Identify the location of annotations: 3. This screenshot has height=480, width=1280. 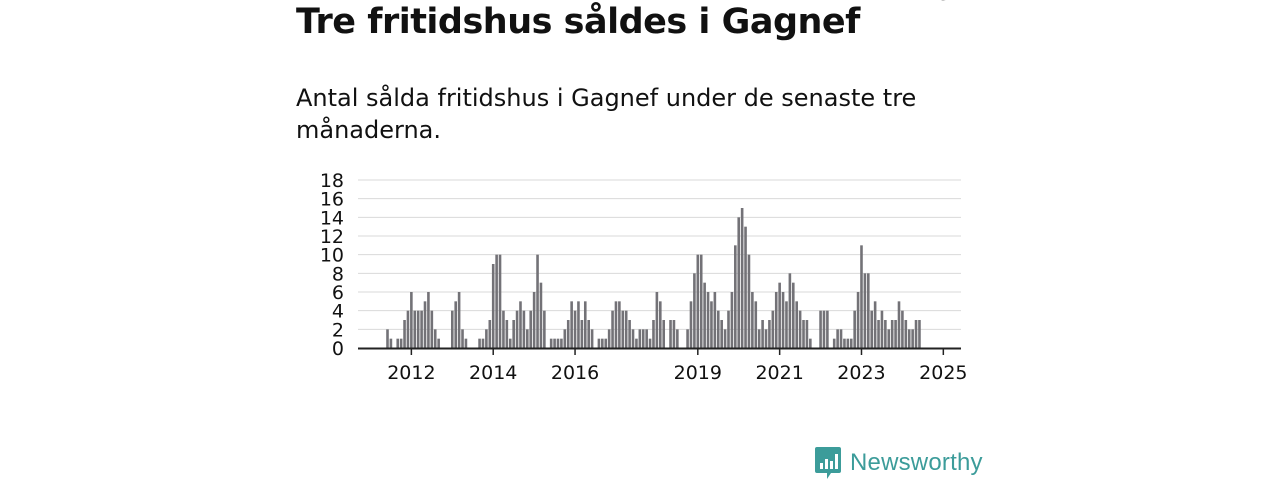
(944, 2).